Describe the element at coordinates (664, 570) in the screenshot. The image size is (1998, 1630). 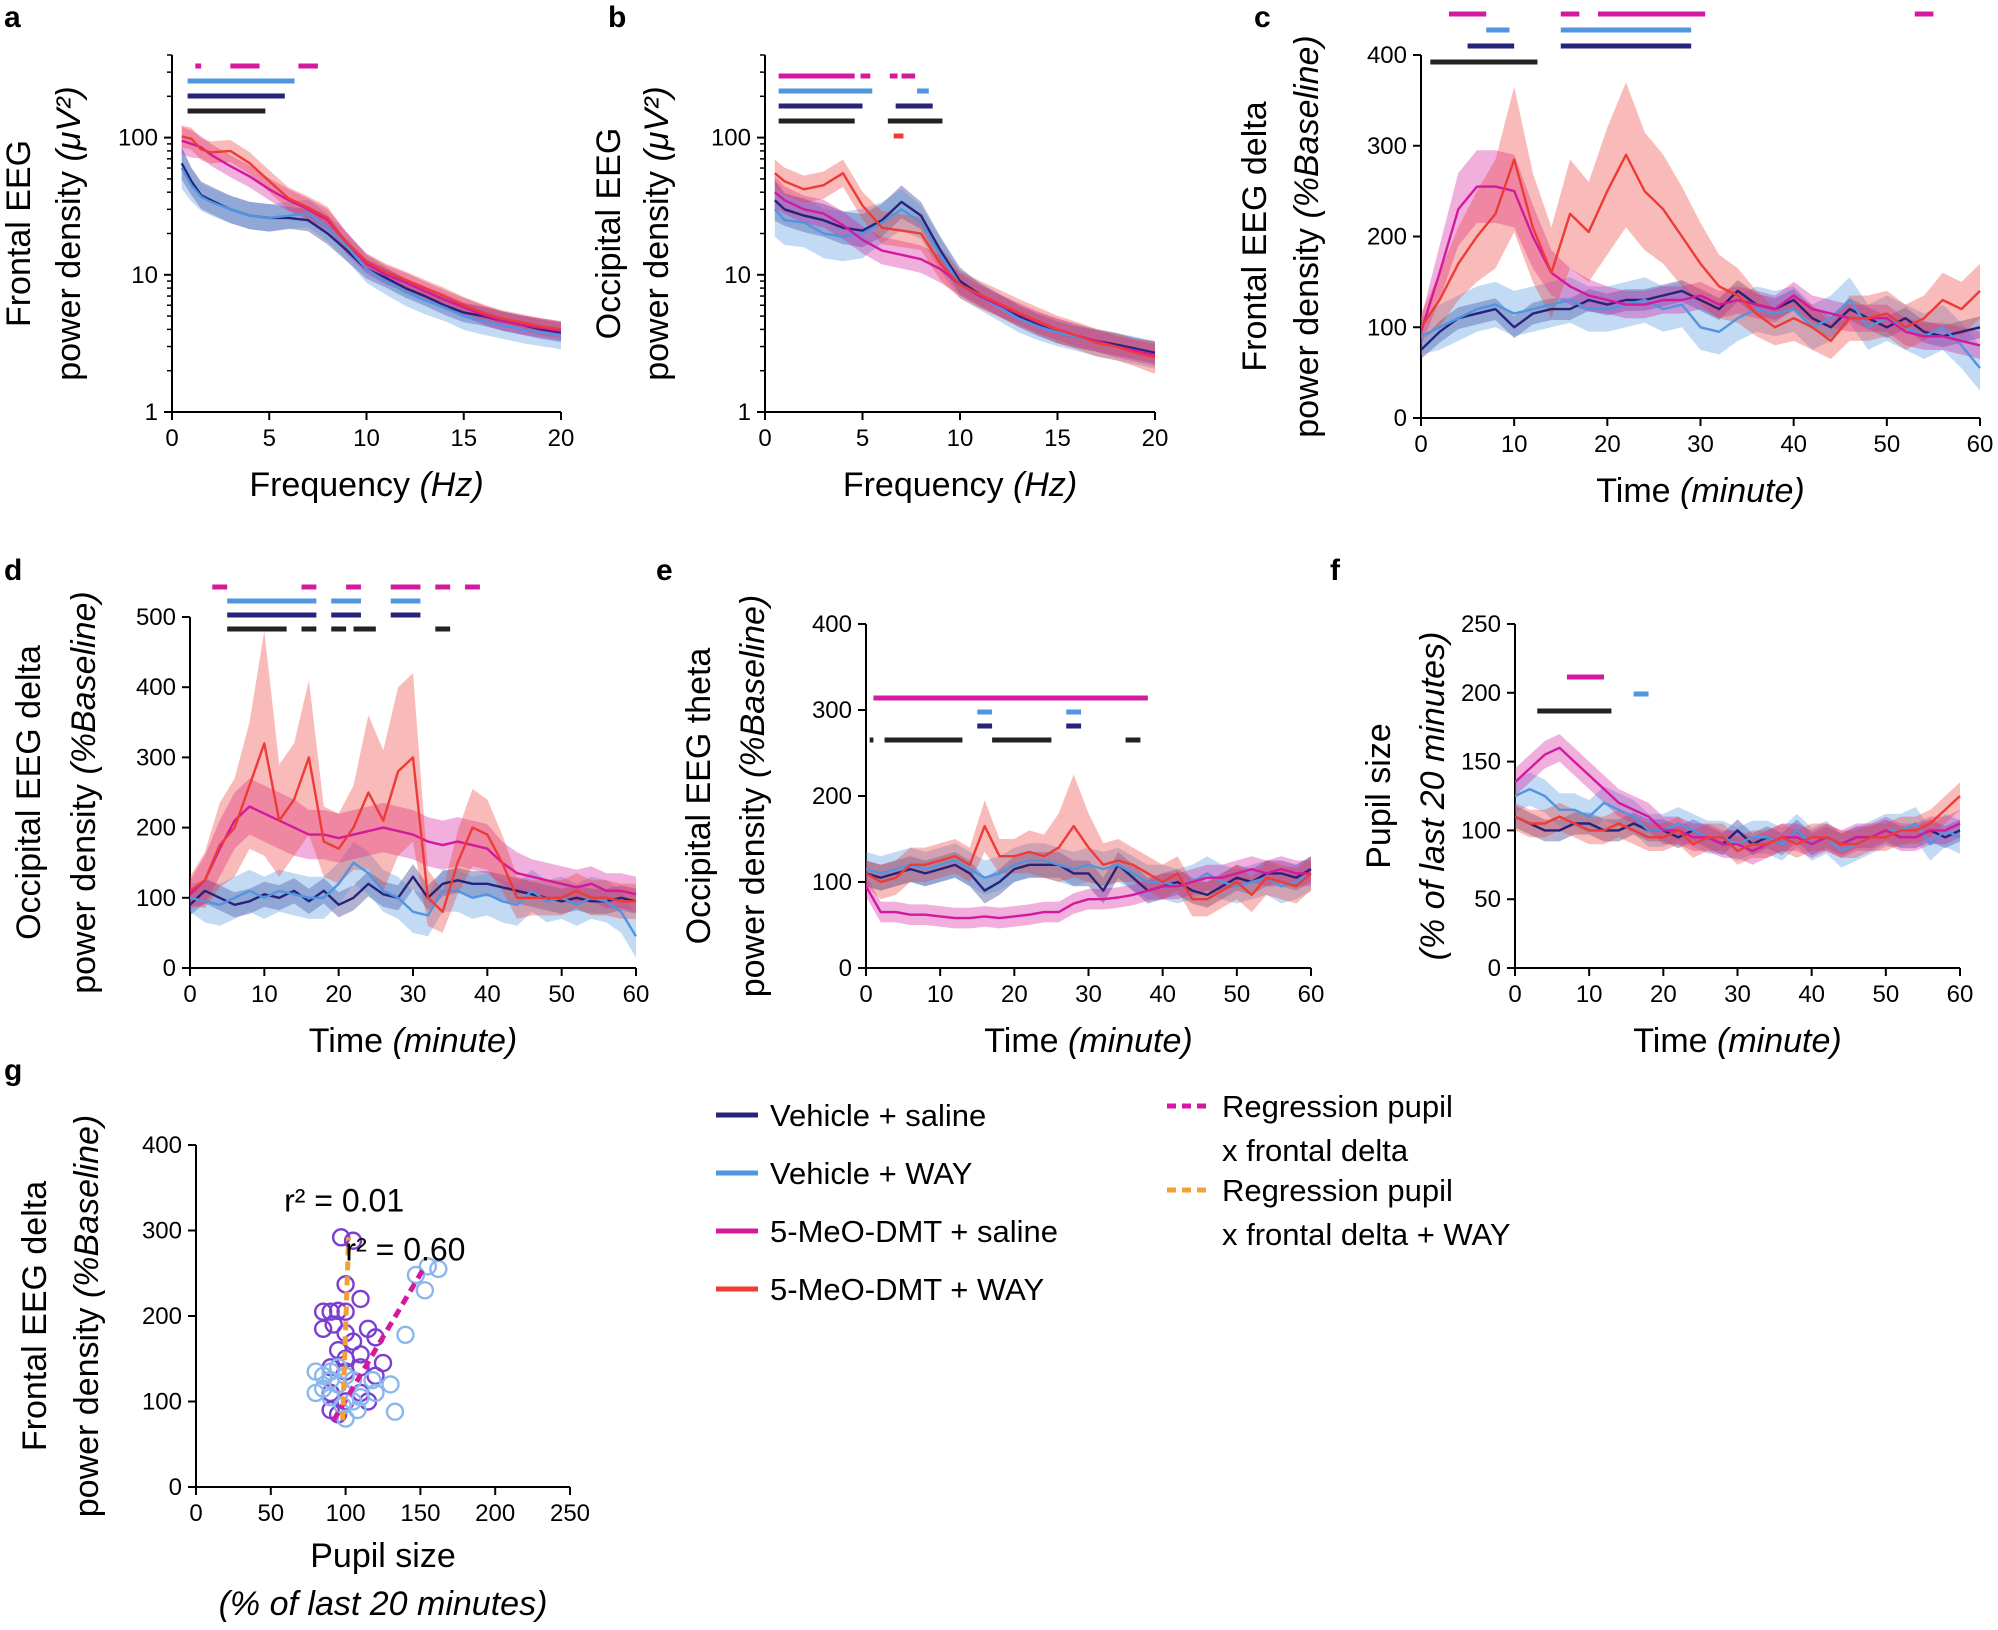
I see `panel-letter: e` at that location.